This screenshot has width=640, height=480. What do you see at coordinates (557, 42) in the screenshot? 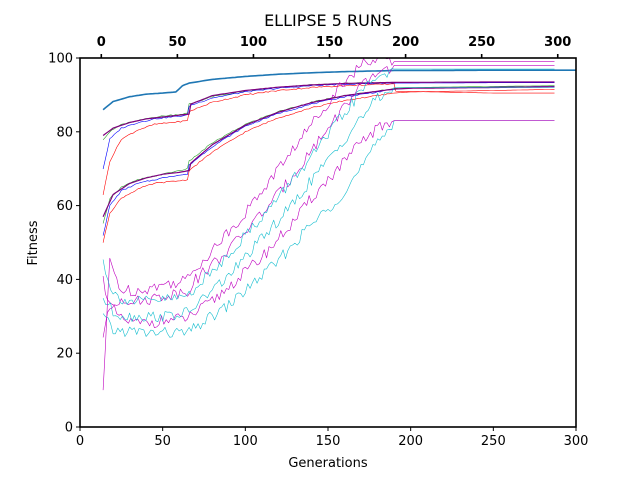
I see `top-tick-label: 300` at bounding box center [557, 42].